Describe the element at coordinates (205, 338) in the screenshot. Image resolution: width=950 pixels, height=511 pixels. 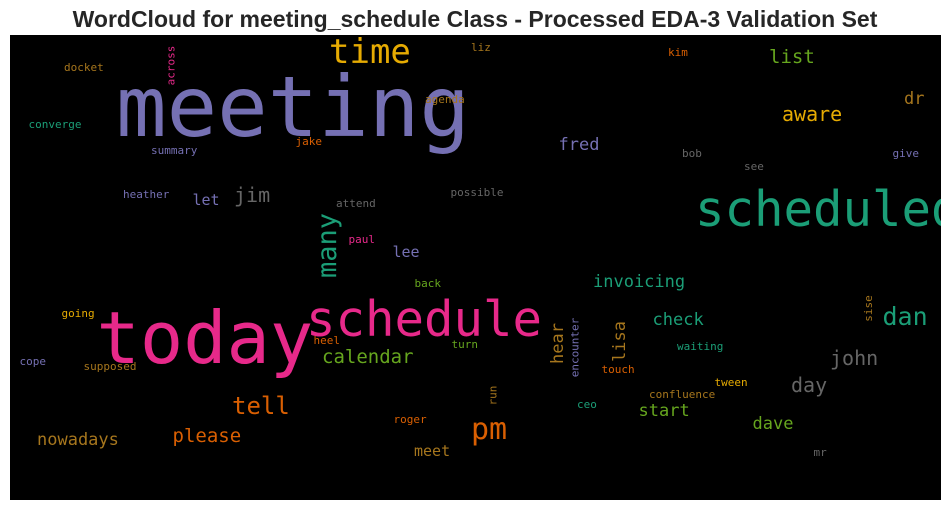
I see `word-today: today` at that location.